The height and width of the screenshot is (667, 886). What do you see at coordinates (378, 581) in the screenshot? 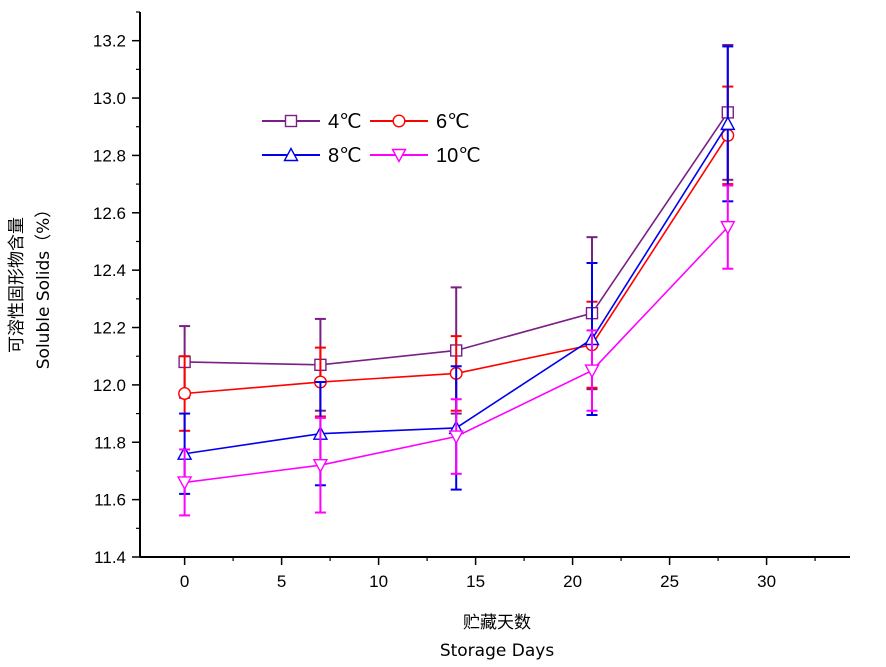
I see `x-tick-label: 10` at bounding box center [378, 581].